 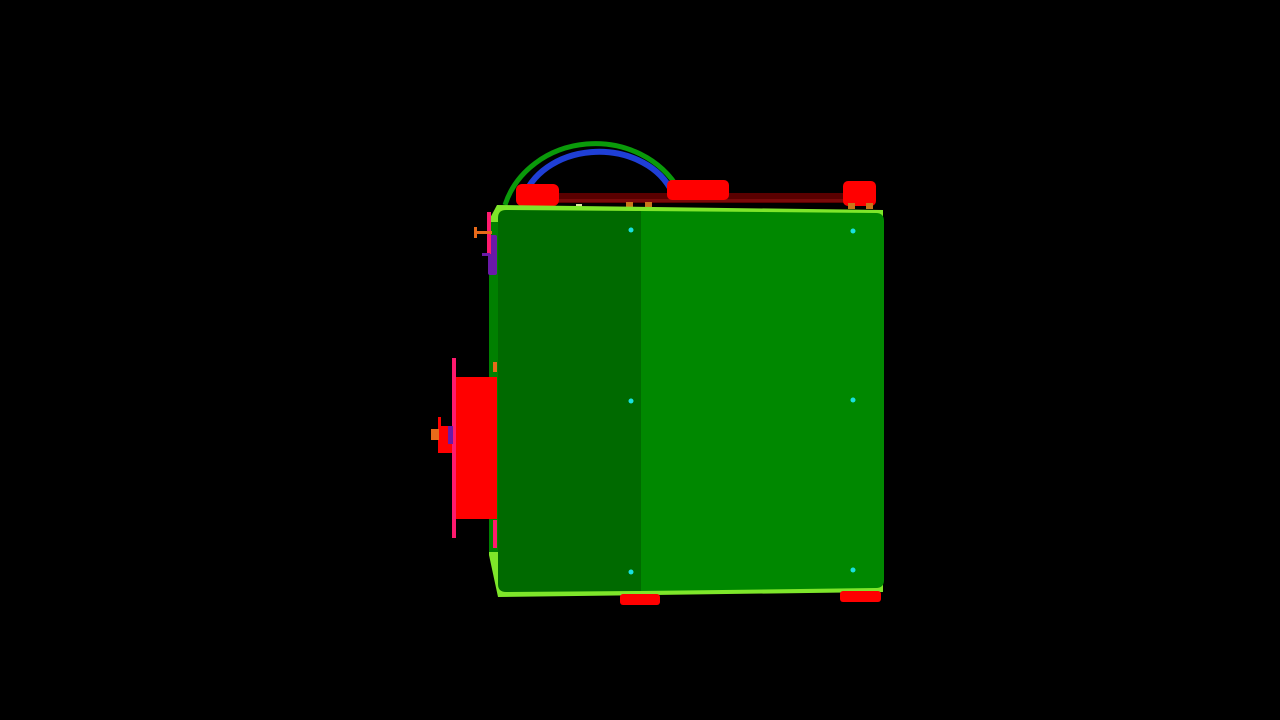 I want to click on bottom-foot-right, so click(x=860, y=596).